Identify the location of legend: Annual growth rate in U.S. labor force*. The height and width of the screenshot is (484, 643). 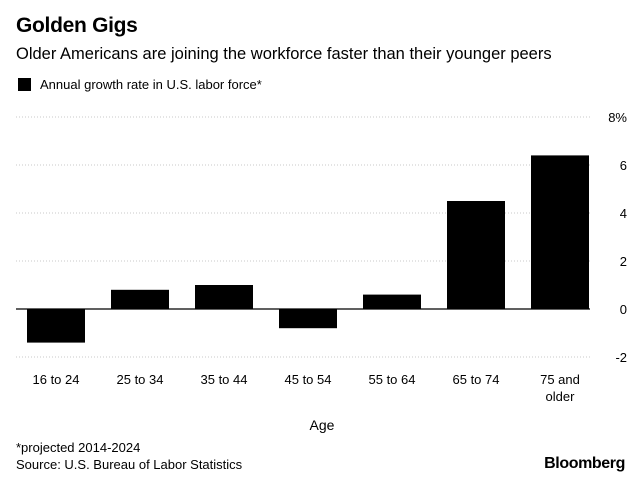
(140, 84).